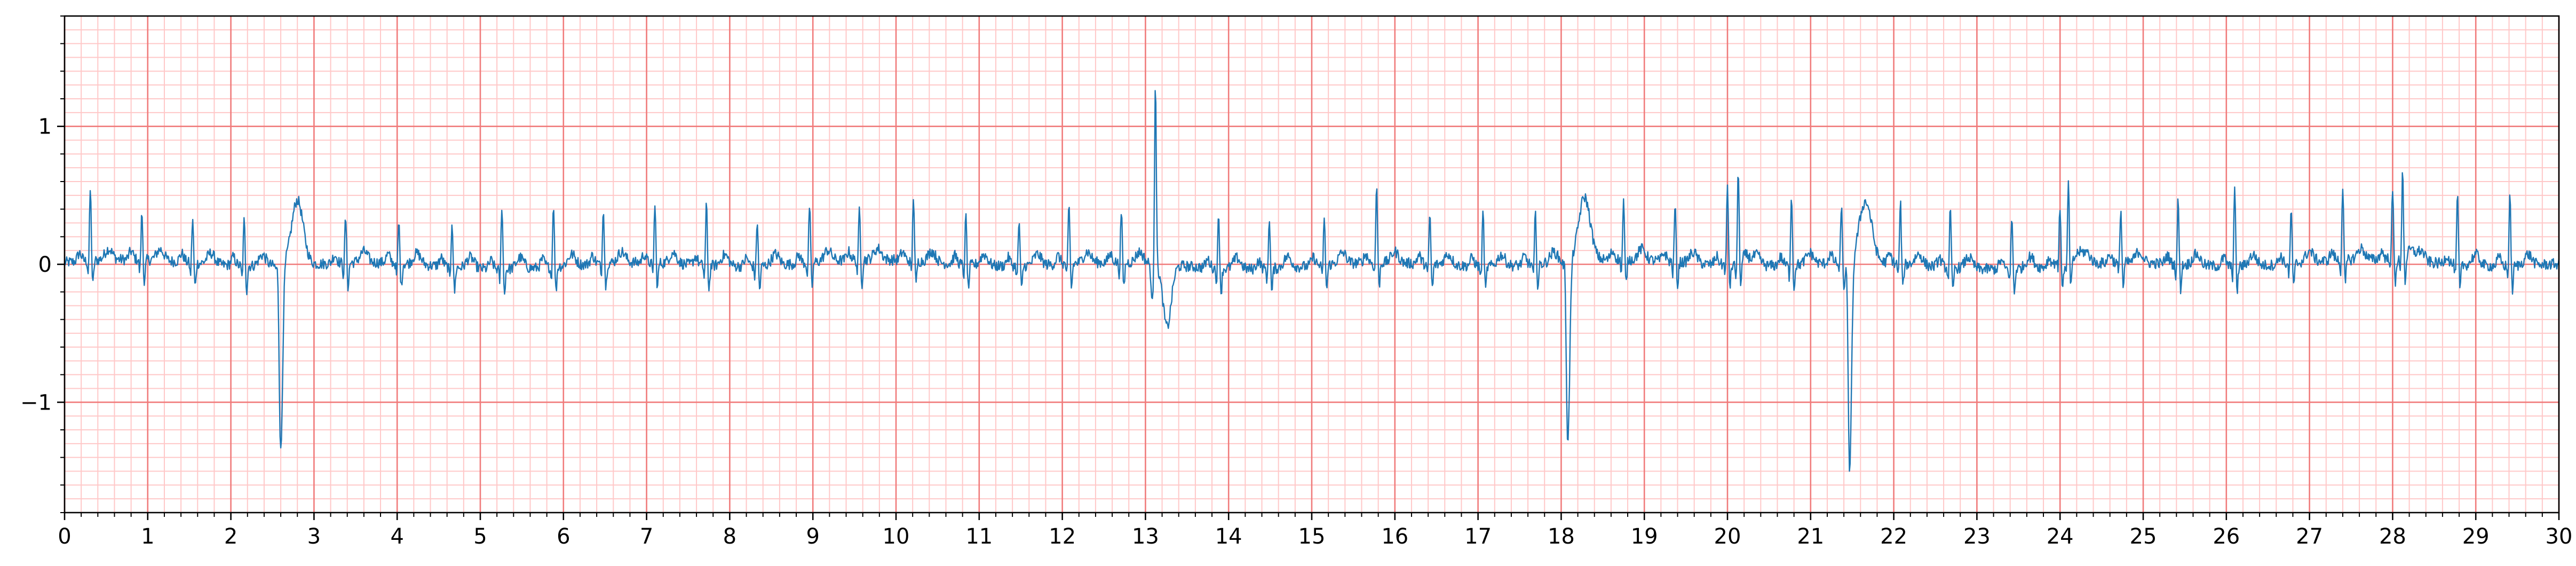 This screenshot has height=566, width=2576. I want to click on x-tick-label: 13, so click(1145, 536).